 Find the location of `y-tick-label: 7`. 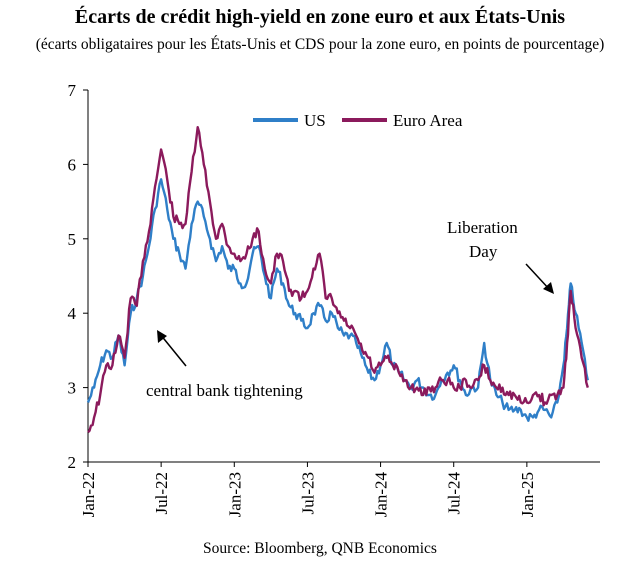

y-tick-label: 7 is located at coordinates (72, 90).